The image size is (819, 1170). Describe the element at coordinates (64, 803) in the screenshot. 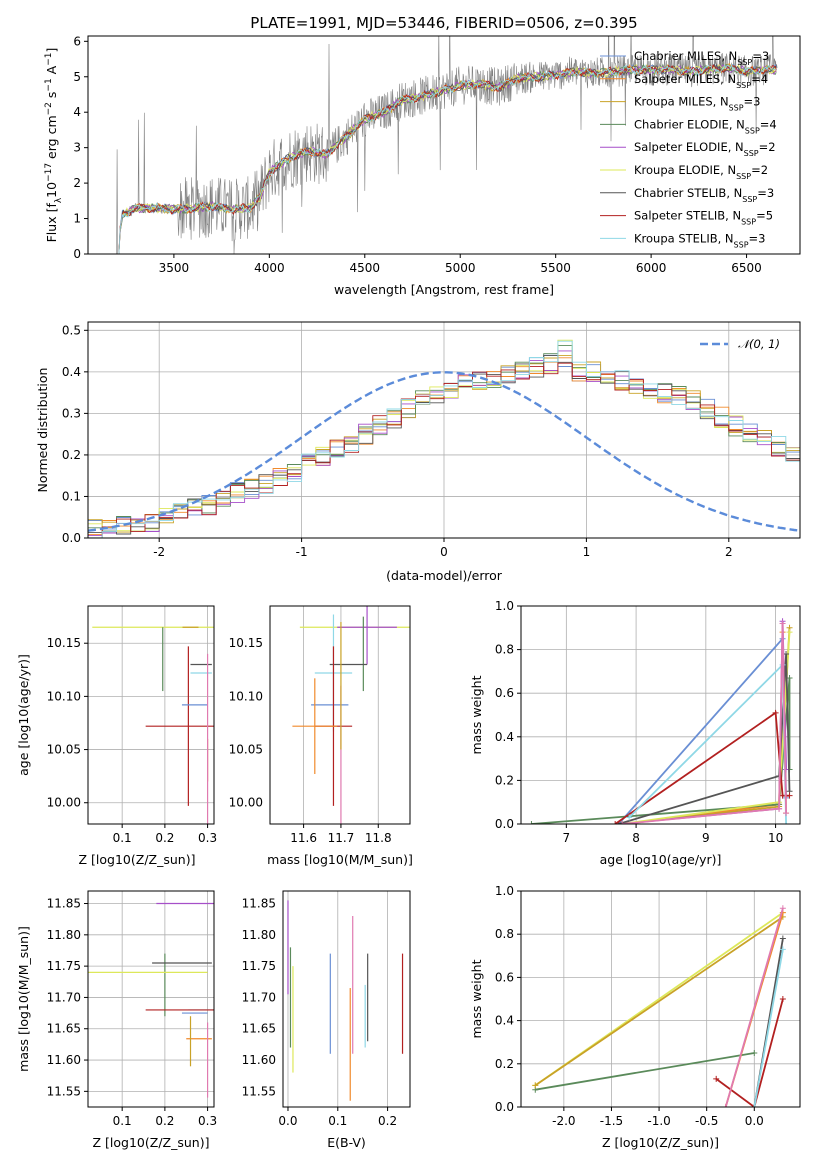

I see `y-tick-label: 10.00` at that location.